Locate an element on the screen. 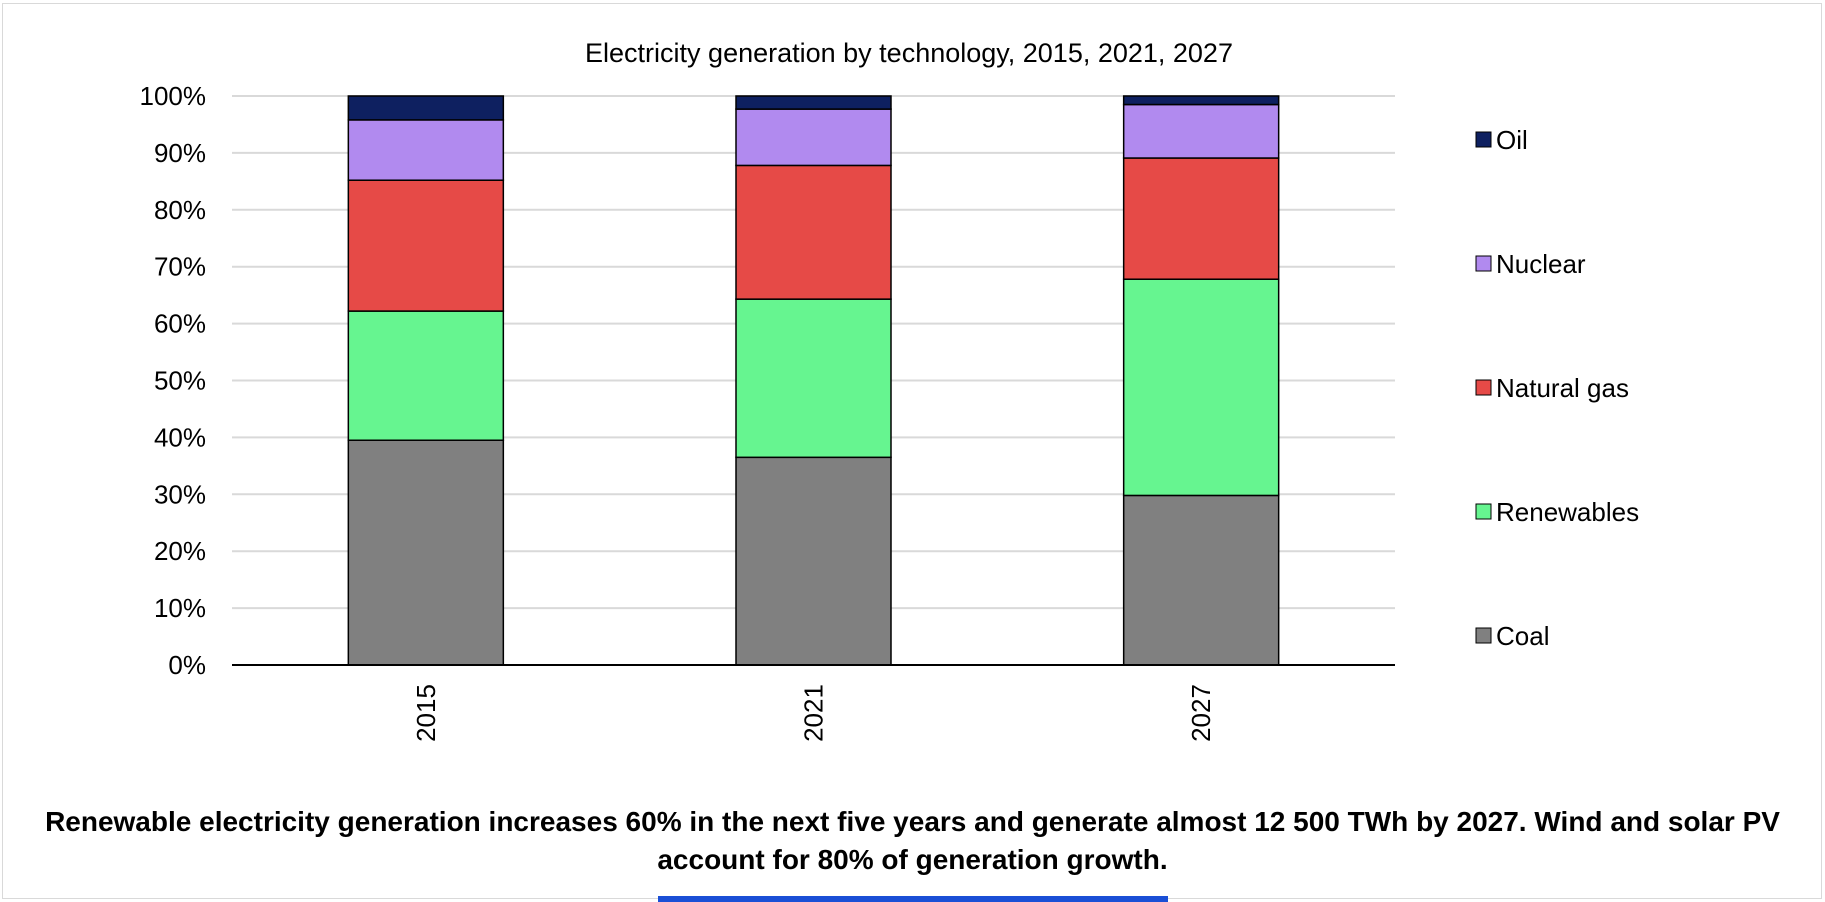  accent-underline is located at coordinates (913, 899).